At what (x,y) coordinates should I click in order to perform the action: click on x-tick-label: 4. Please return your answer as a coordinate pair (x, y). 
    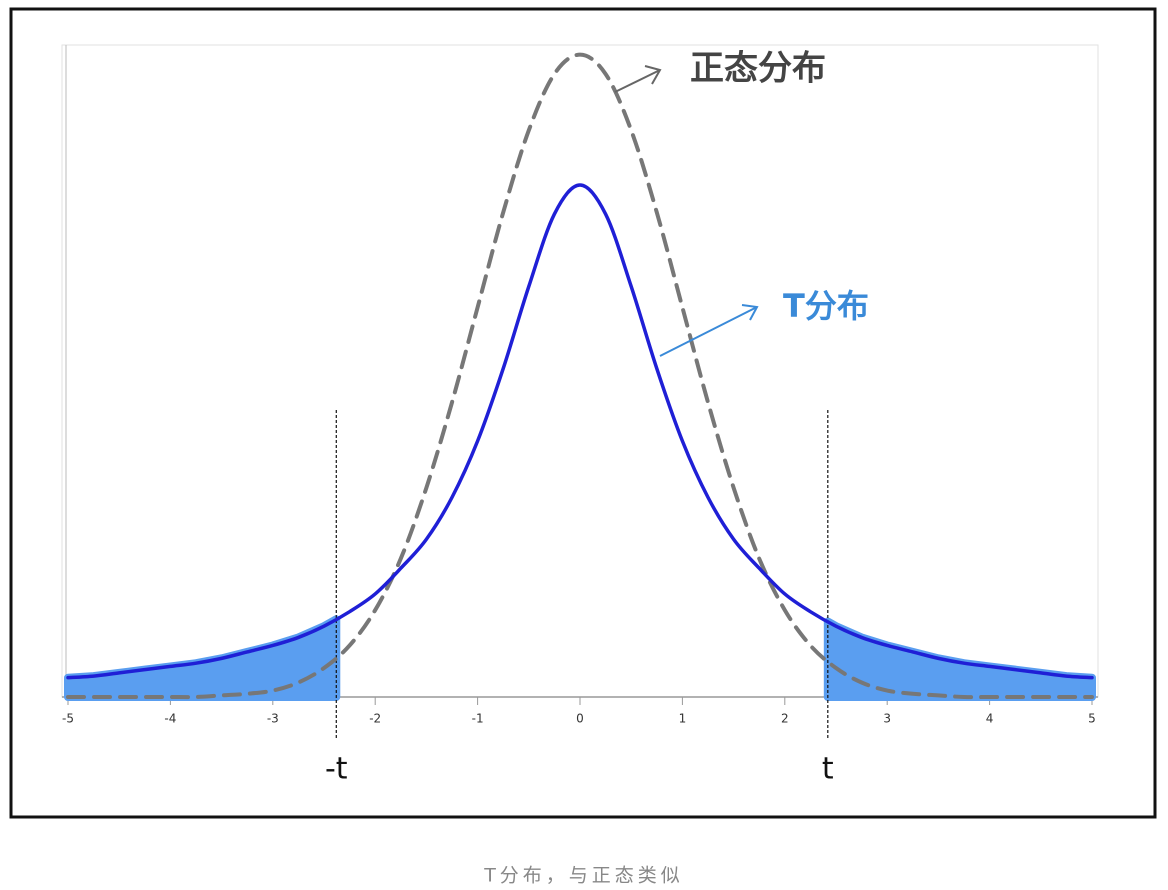
    Looking at the image, I should click on (990, 719).